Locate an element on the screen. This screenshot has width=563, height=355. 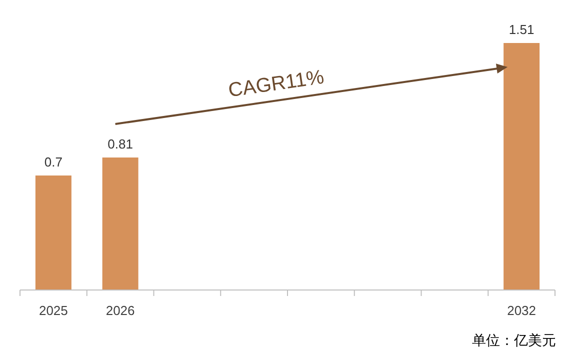
x-tick-label: 2032 is located at coordinates (521, 310).